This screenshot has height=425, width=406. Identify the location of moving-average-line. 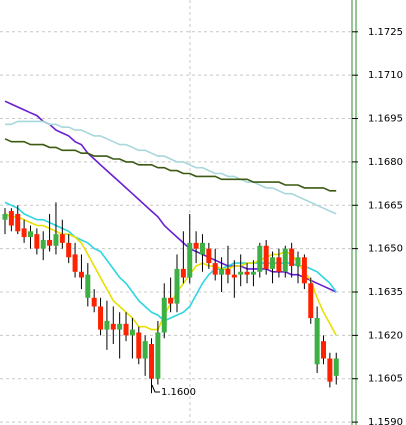
(170, 165).